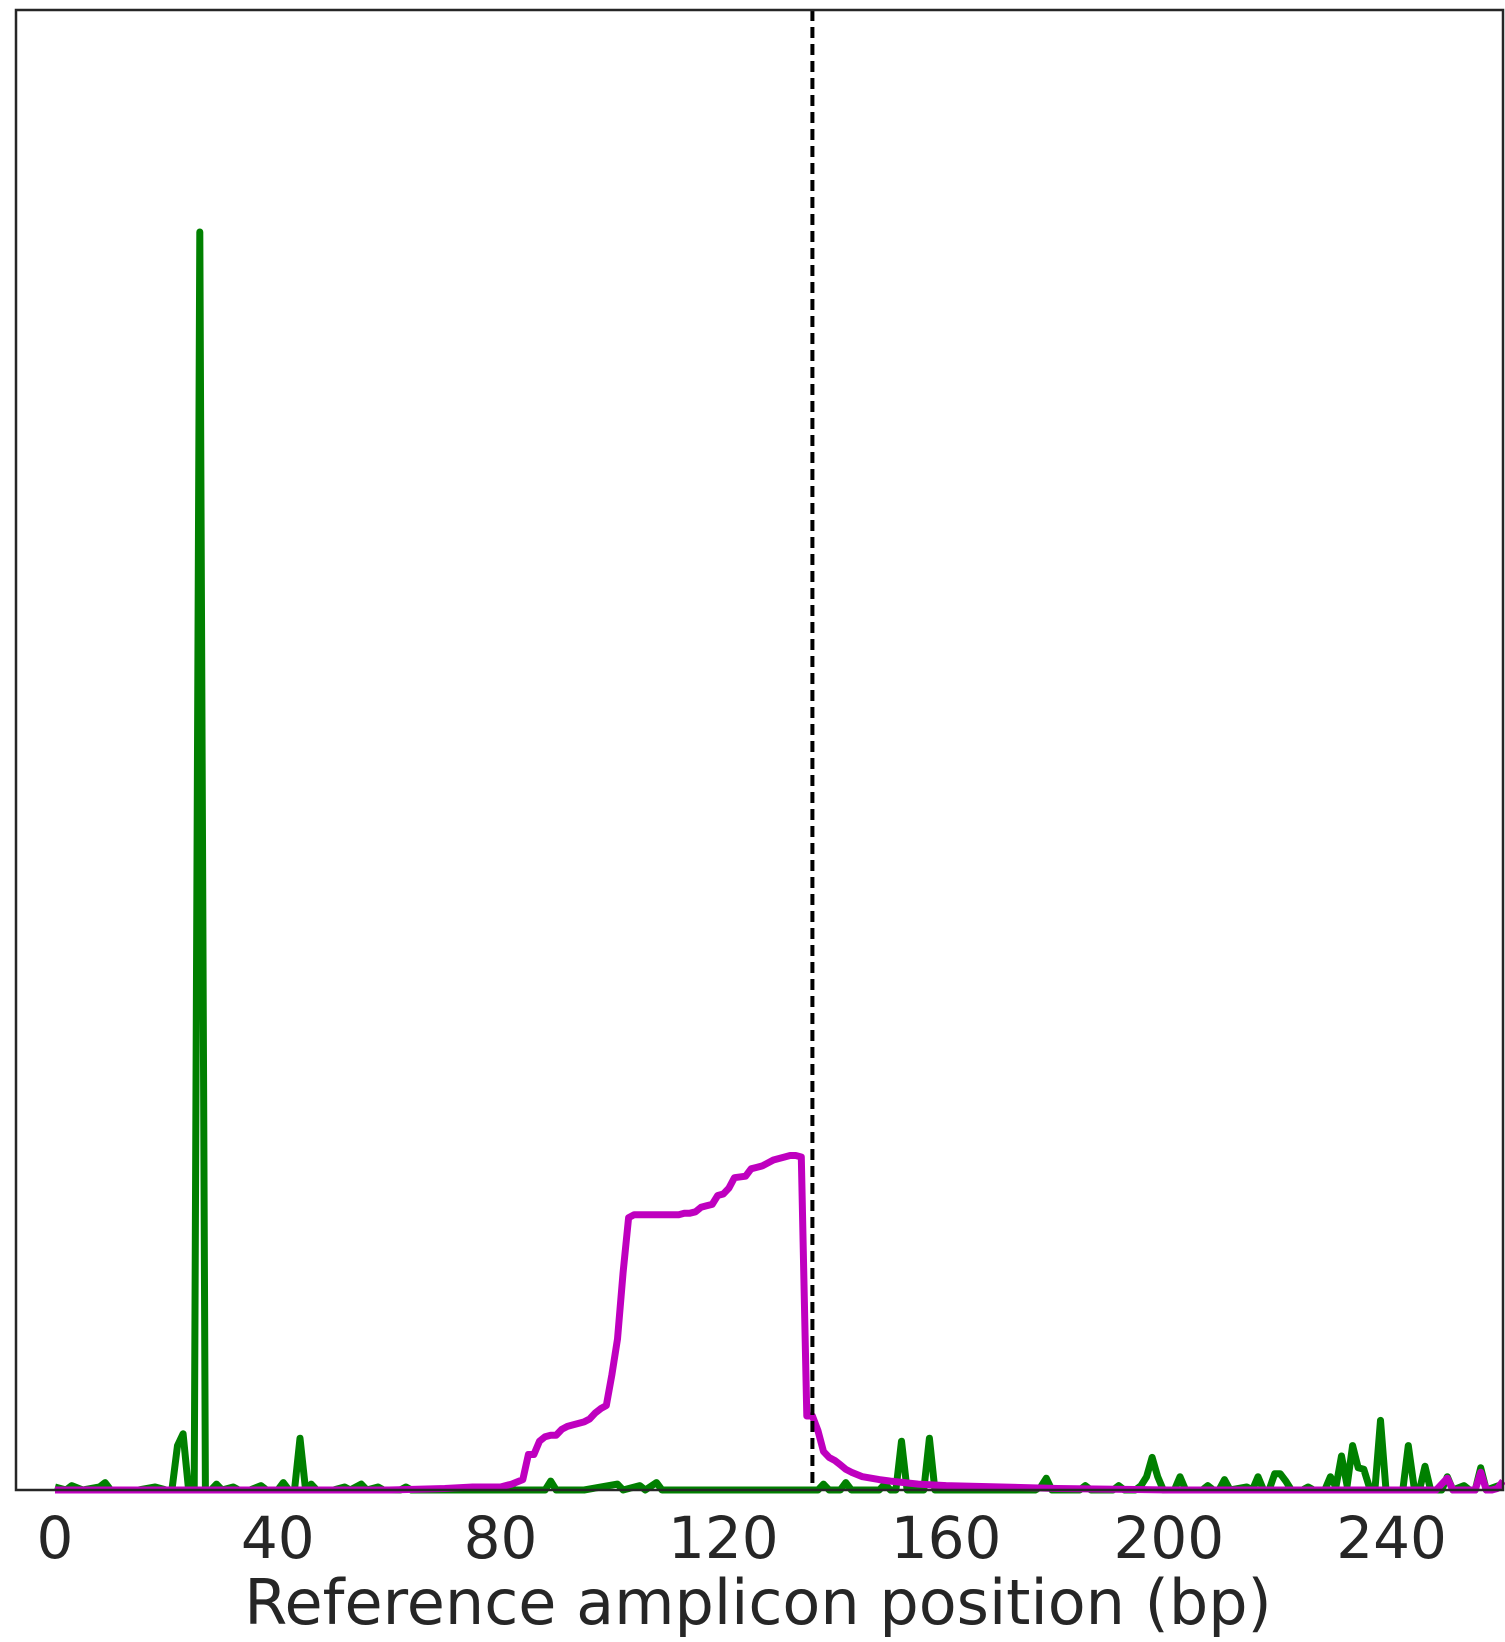  I want to click on x-tick-label: 0, so click(55, 1538).